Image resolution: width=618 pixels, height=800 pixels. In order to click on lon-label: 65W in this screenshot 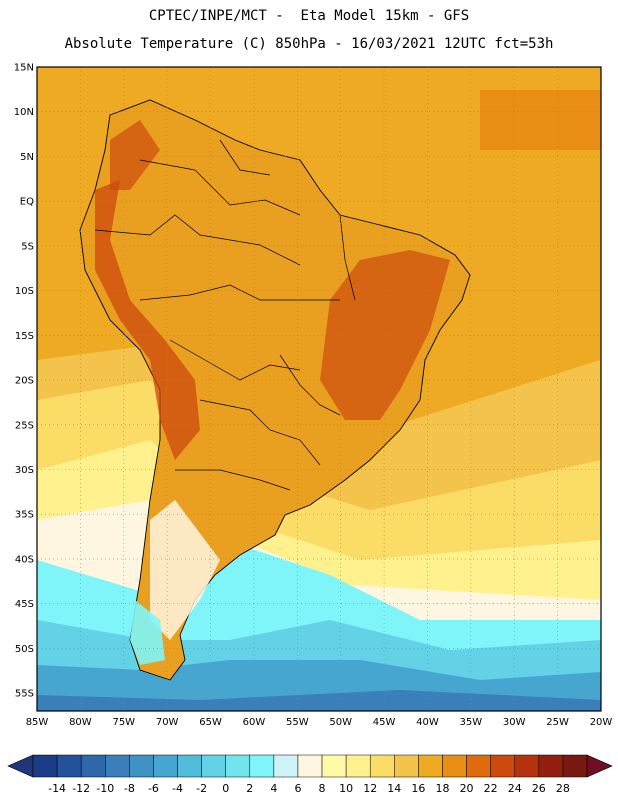, I will do `click(210, 722)`.